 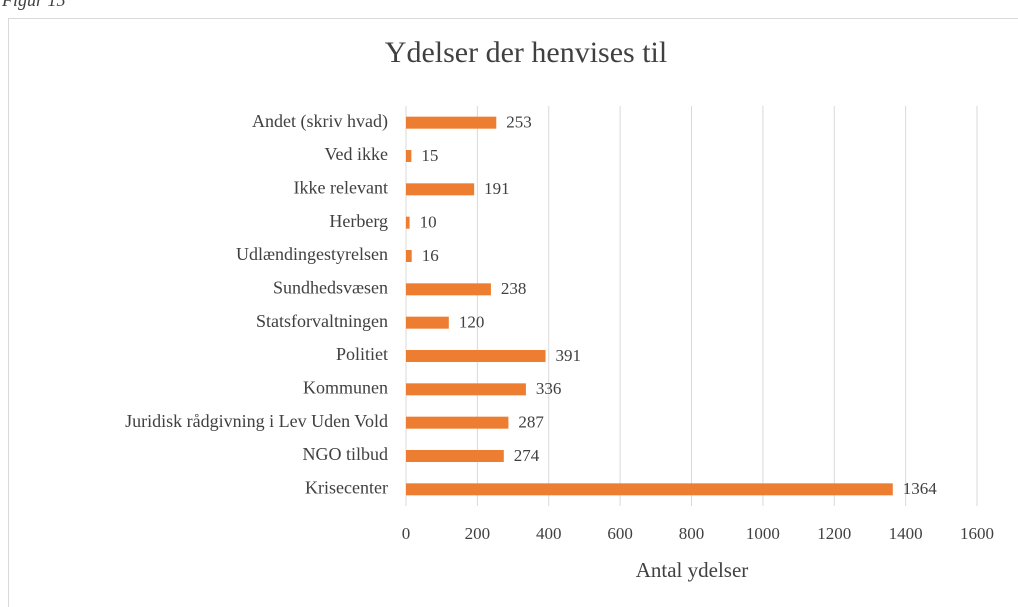 I want to click on data-label: 191, so click(x=497, y=188).